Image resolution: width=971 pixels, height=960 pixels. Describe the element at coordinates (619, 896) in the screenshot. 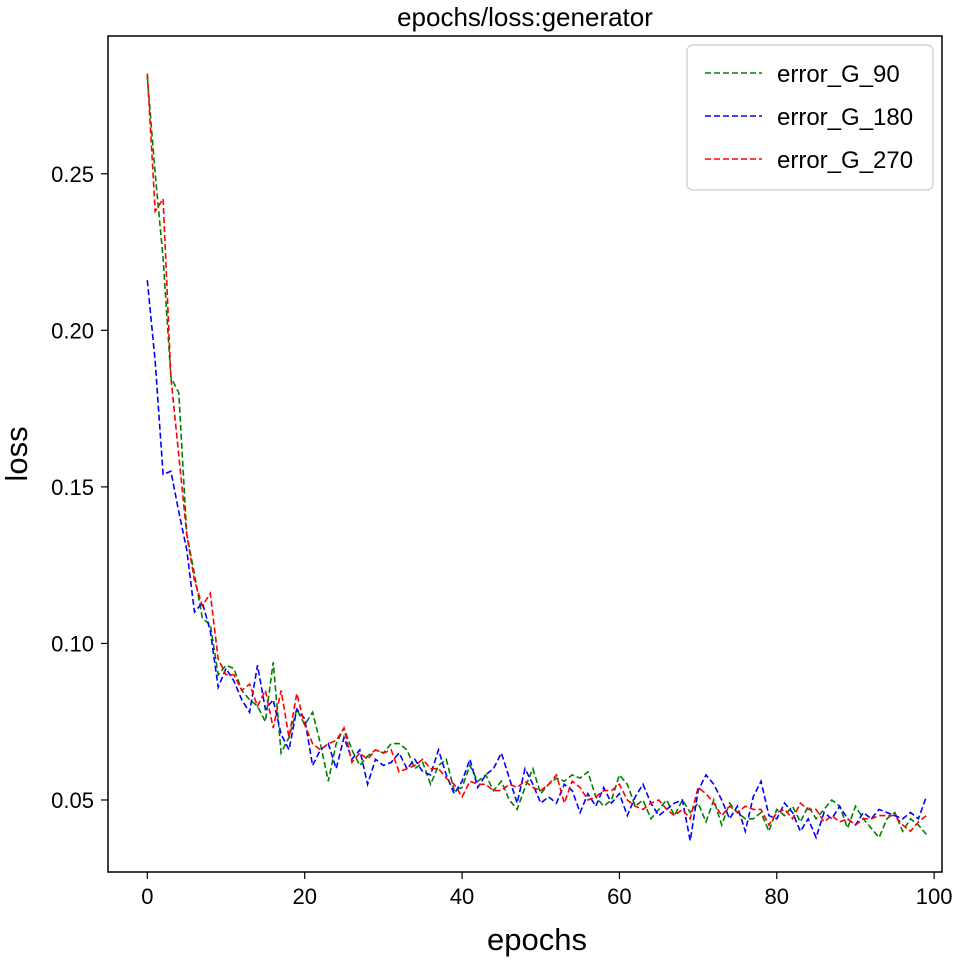

I see `x-tick-label: 60` at that location.